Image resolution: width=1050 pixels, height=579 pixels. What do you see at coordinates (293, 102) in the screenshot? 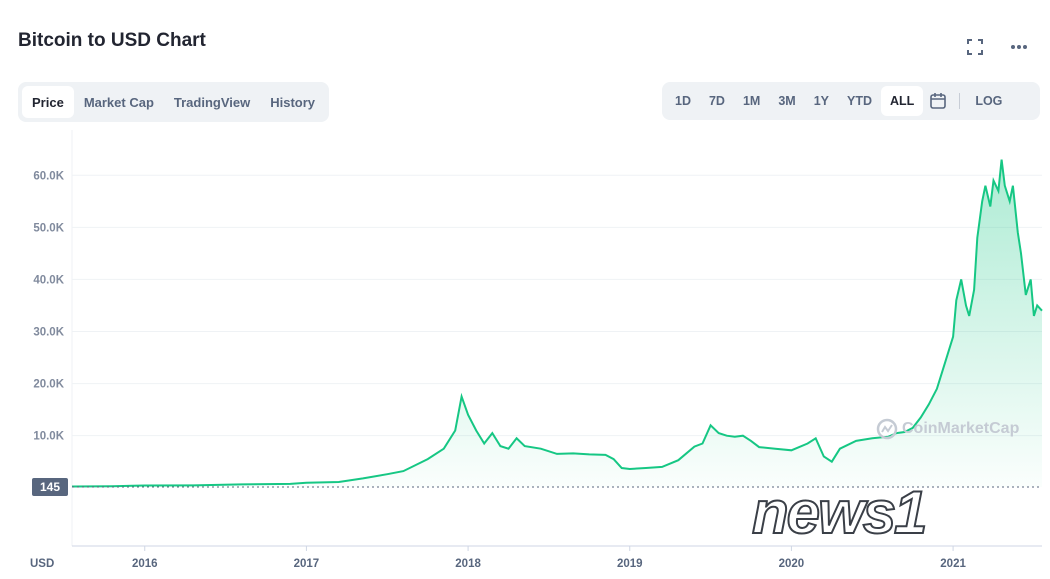
I see `tab-history: History` at bounding box center [293, 102].